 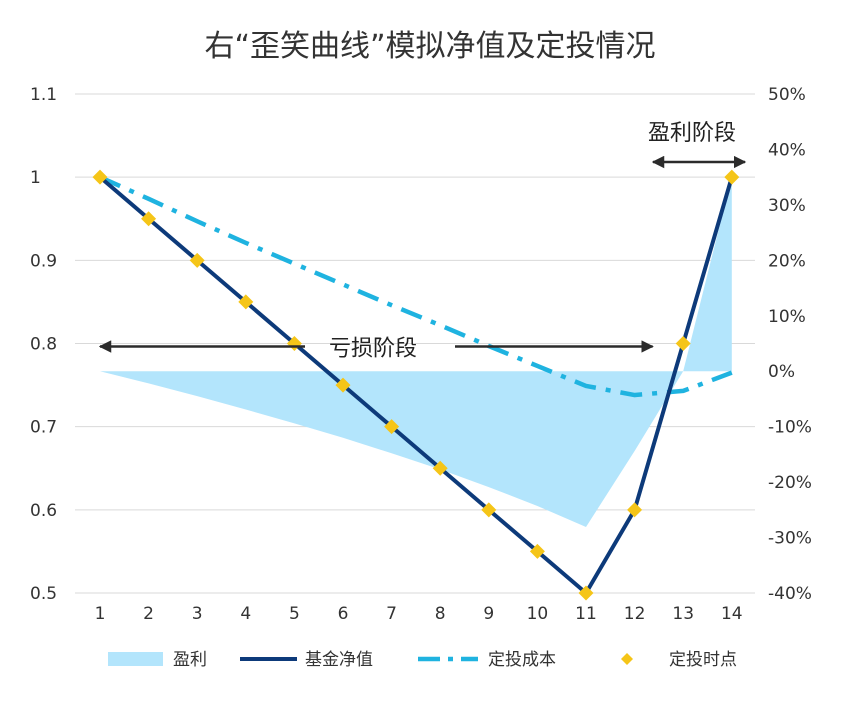 What do you see at coordinates (790, 483) in the screenshot?
I see `y-right-tick-label: -20%` at bounding box center [790, 483].